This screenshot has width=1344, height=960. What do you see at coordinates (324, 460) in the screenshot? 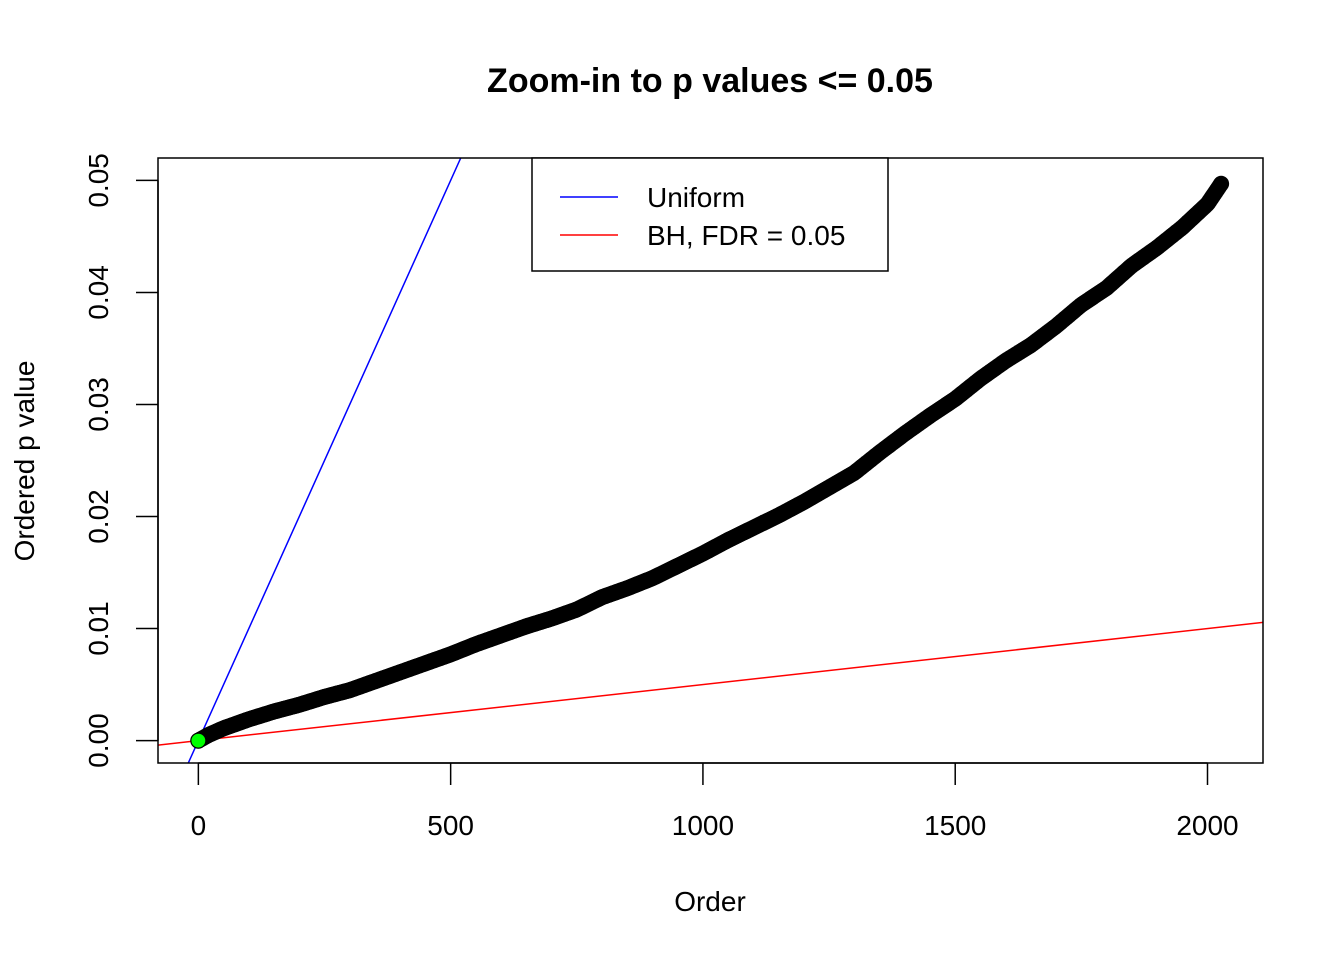
I see `reference-line-uniform` at bounding box center [324, 460].